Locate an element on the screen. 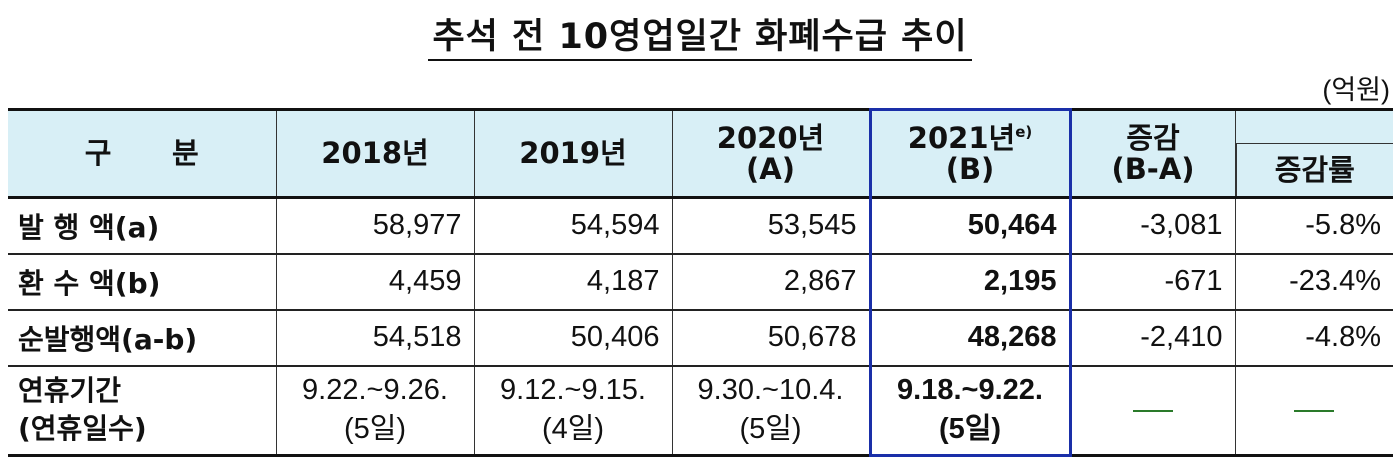 The height and width of the screenshot is (465, 1400). cell-2019: 50,406 is located at coordinates (572, 337).